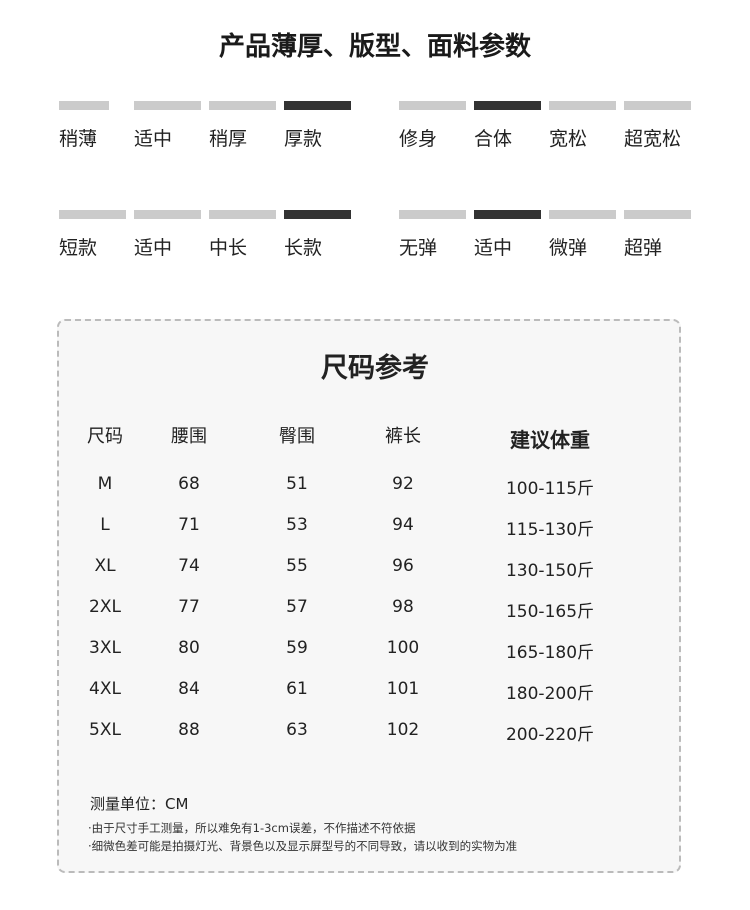  Describe the element at coordinates (78, 248) in the screenshot. I see `scale-label: 短款` at that location.